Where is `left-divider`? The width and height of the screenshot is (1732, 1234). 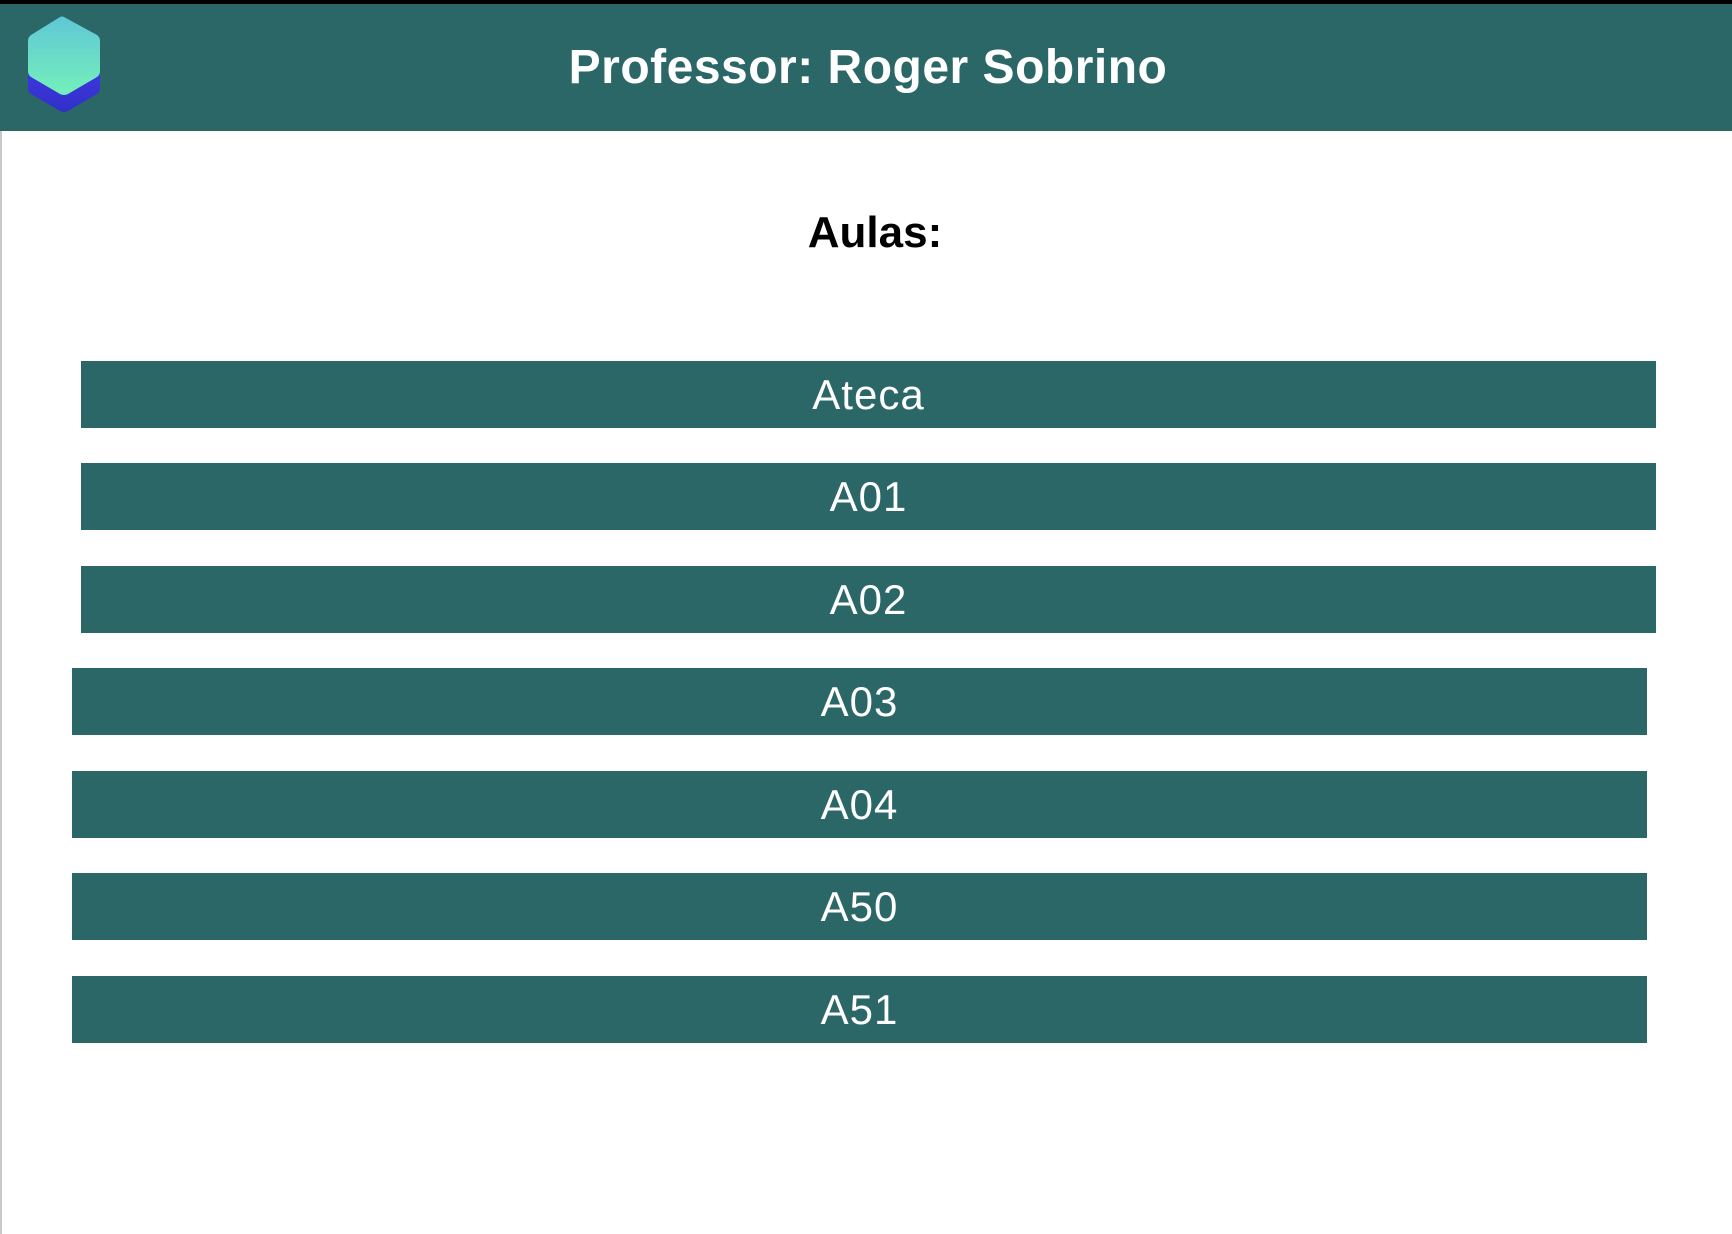 left-divider is located at coordinates (1, 682).